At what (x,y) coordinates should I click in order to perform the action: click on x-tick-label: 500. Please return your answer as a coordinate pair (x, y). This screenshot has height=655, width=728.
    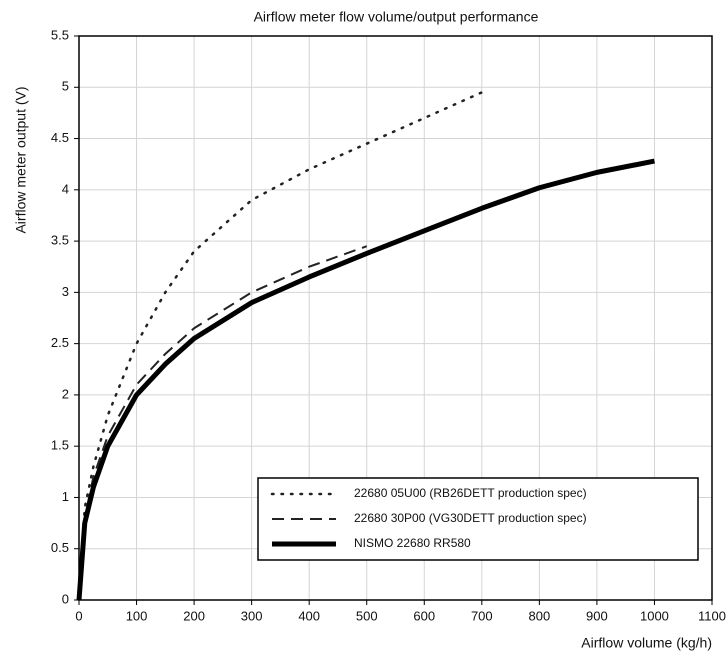
    Looking at the image, I should click on (367, 615).